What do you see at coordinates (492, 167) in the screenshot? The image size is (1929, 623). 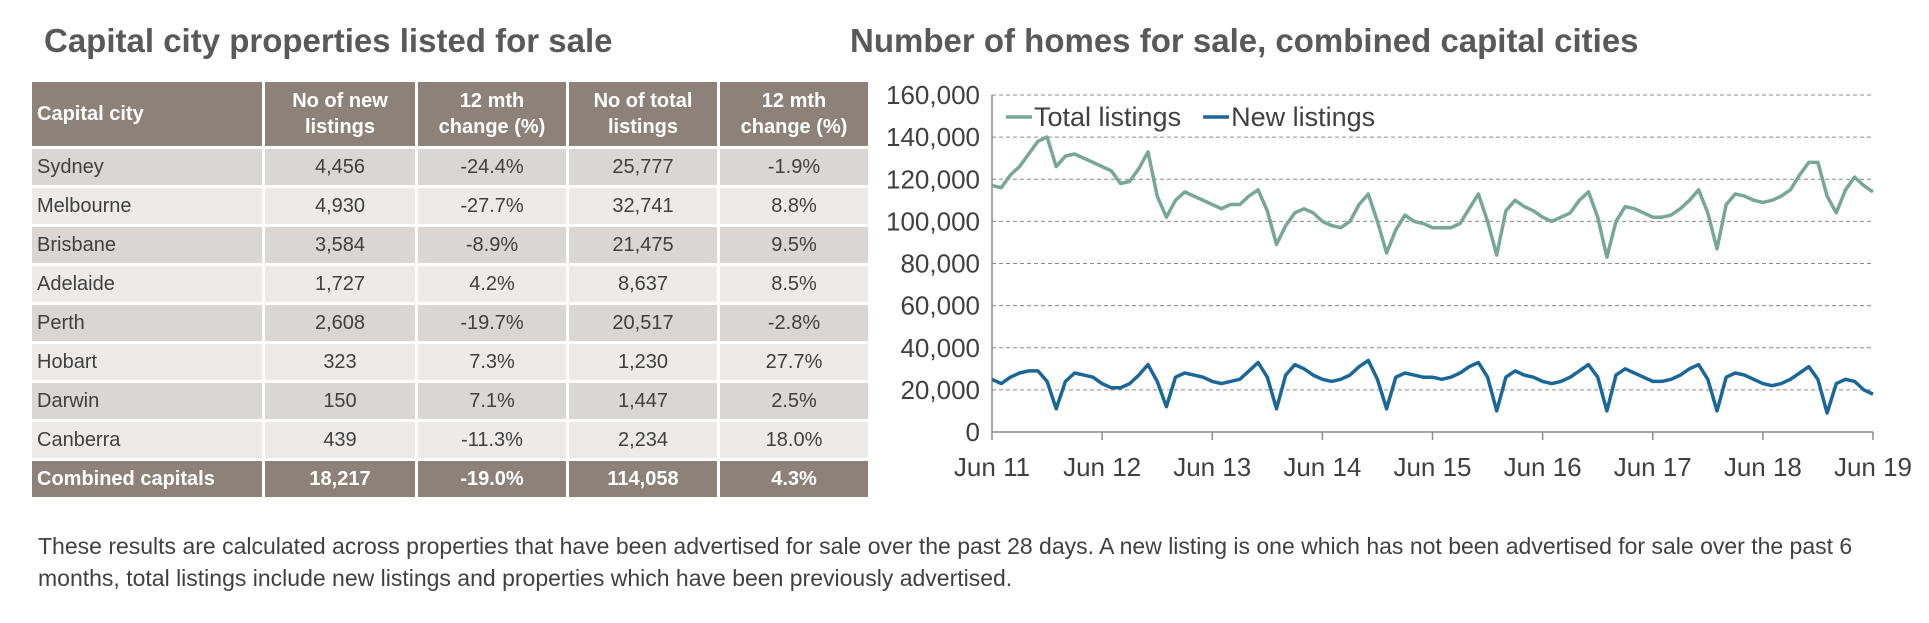 I see `table-cell: -24.4%` at bounding box center [492, 167].